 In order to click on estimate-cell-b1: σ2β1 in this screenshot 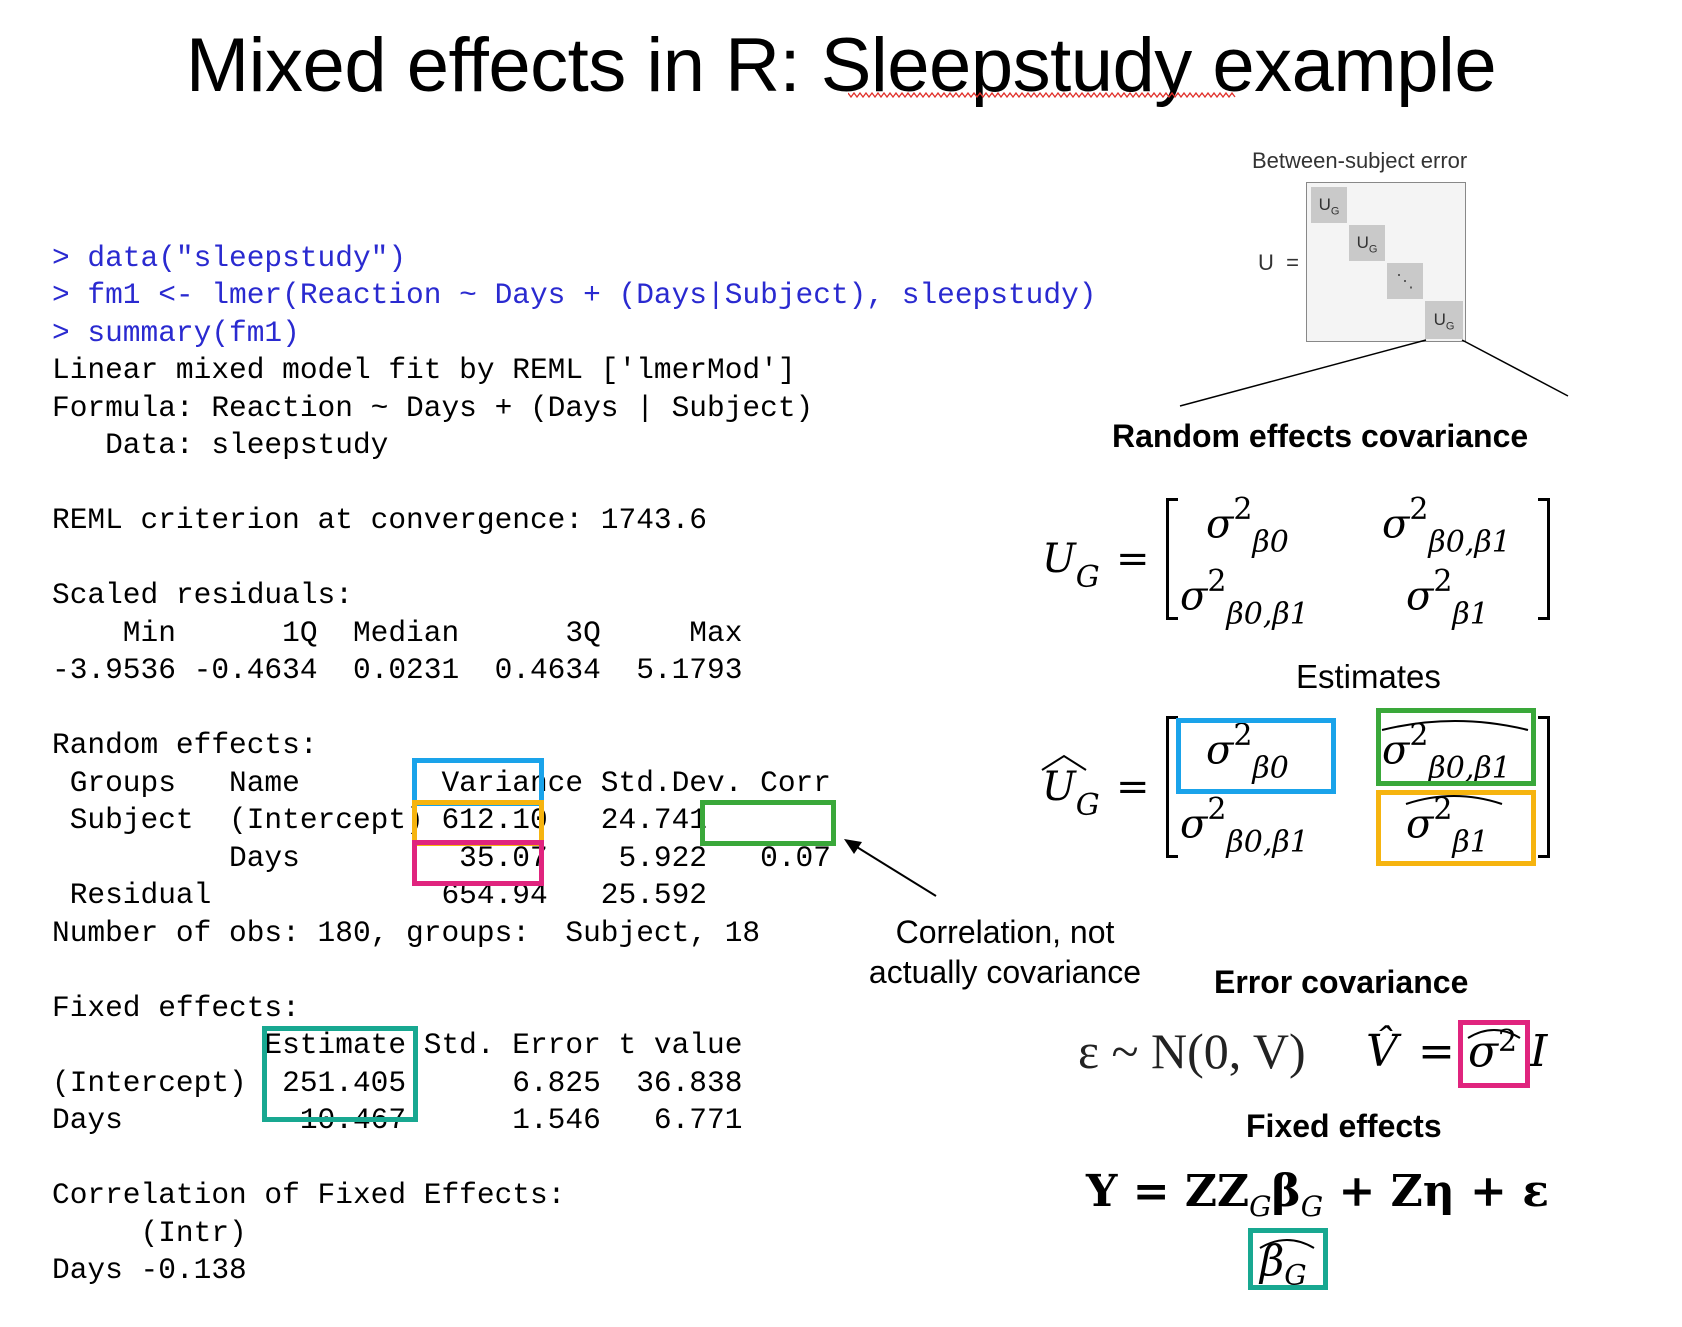, I will do `click(1447, 826)`.